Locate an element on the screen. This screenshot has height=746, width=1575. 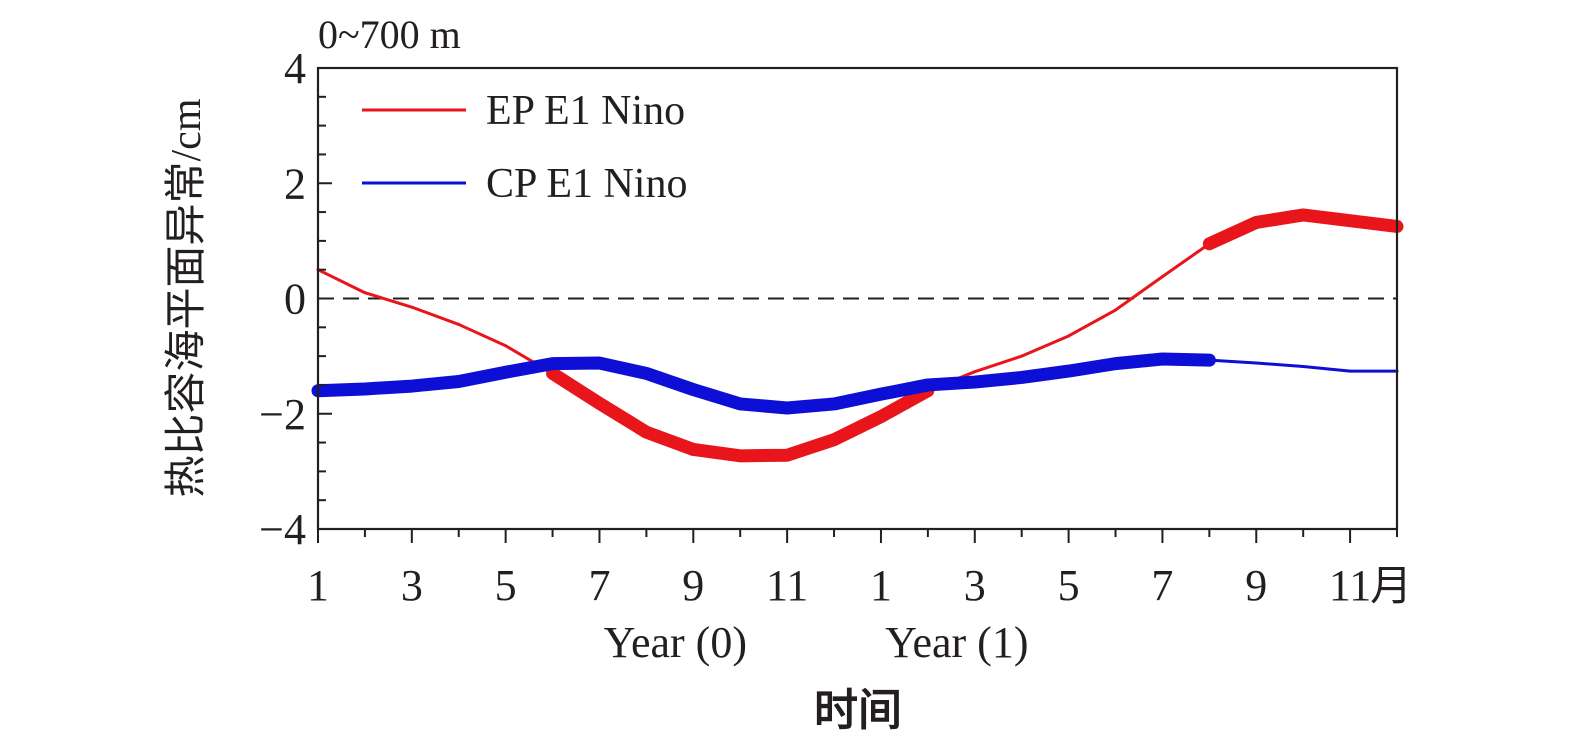
year-label: Year (1) is located at coordinates (956, 642).